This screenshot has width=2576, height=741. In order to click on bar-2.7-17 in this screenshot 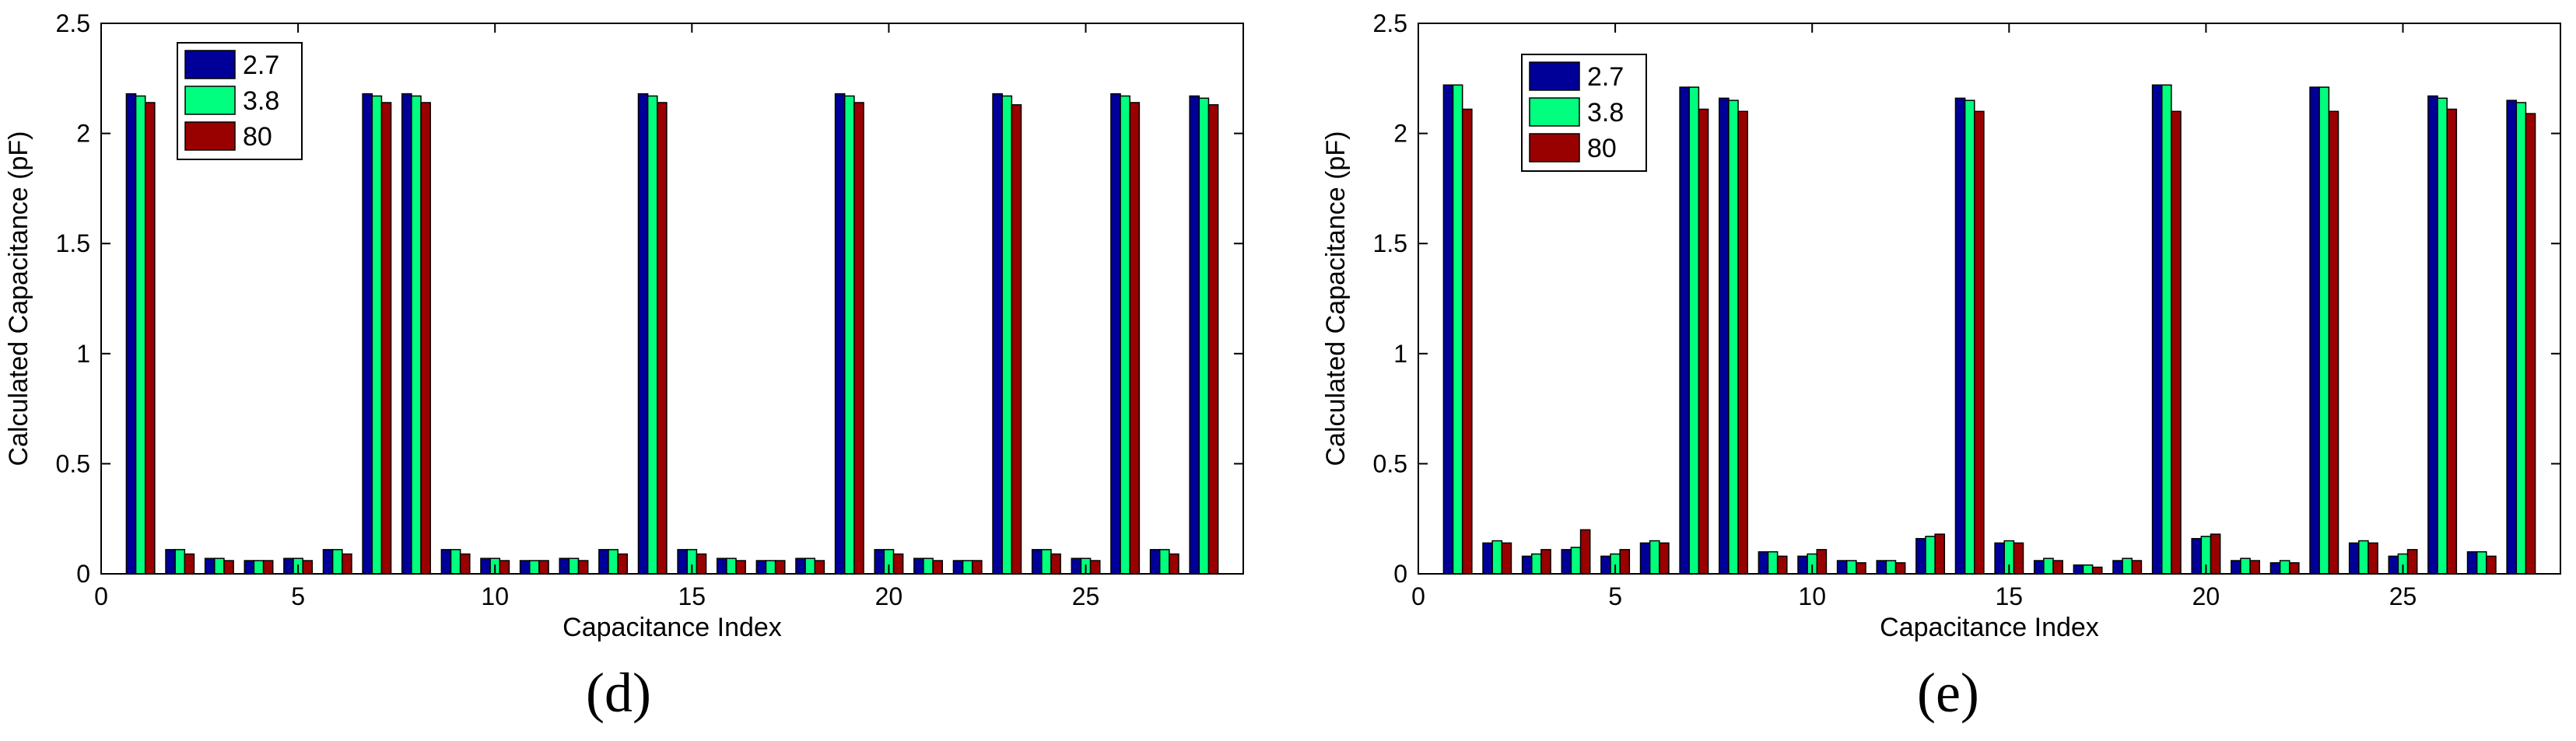, I will do `click(2078, 570)`.